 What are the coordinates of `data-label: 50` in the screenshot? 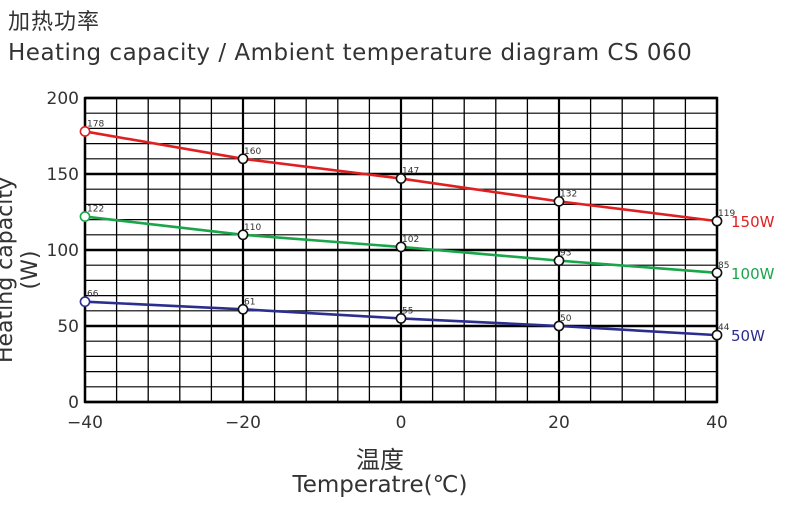 It's located at (566, 319).